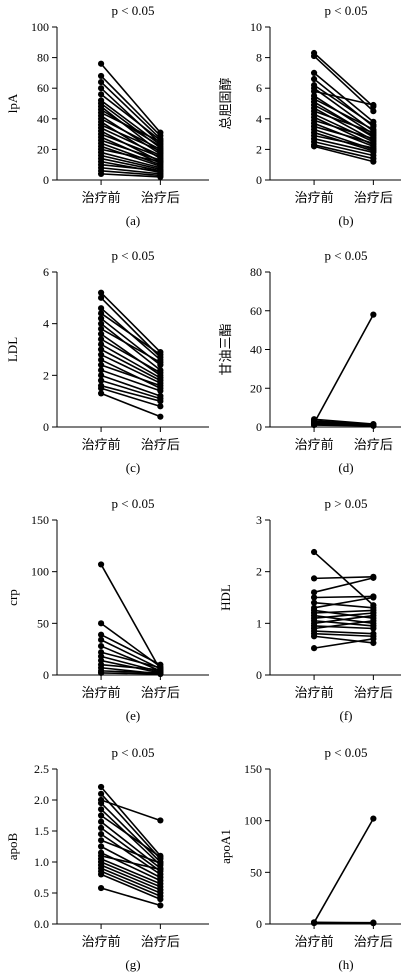 The height and width of the screenshot is (977, 401). I want to click on panel-2-label: (b), so click(345, 220).